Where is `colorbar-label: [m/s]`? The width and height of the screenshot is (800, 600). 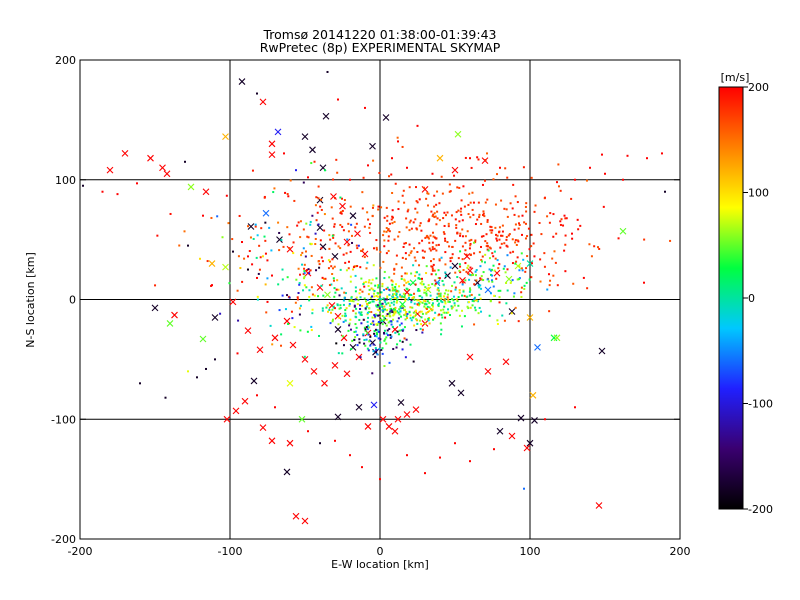 colorbar-label: [m/s] is located at coordinates (735, 77).